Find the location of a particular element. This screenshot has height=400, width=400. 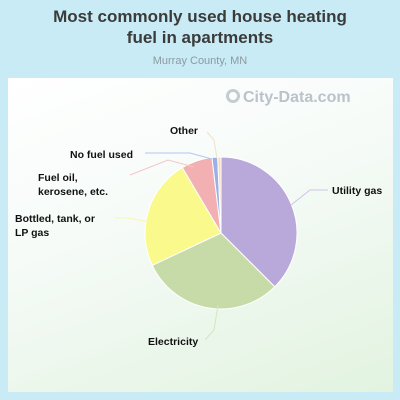

label-fuel-oil-line-2: kerosene, etc. is located at coordinates (73, 192).